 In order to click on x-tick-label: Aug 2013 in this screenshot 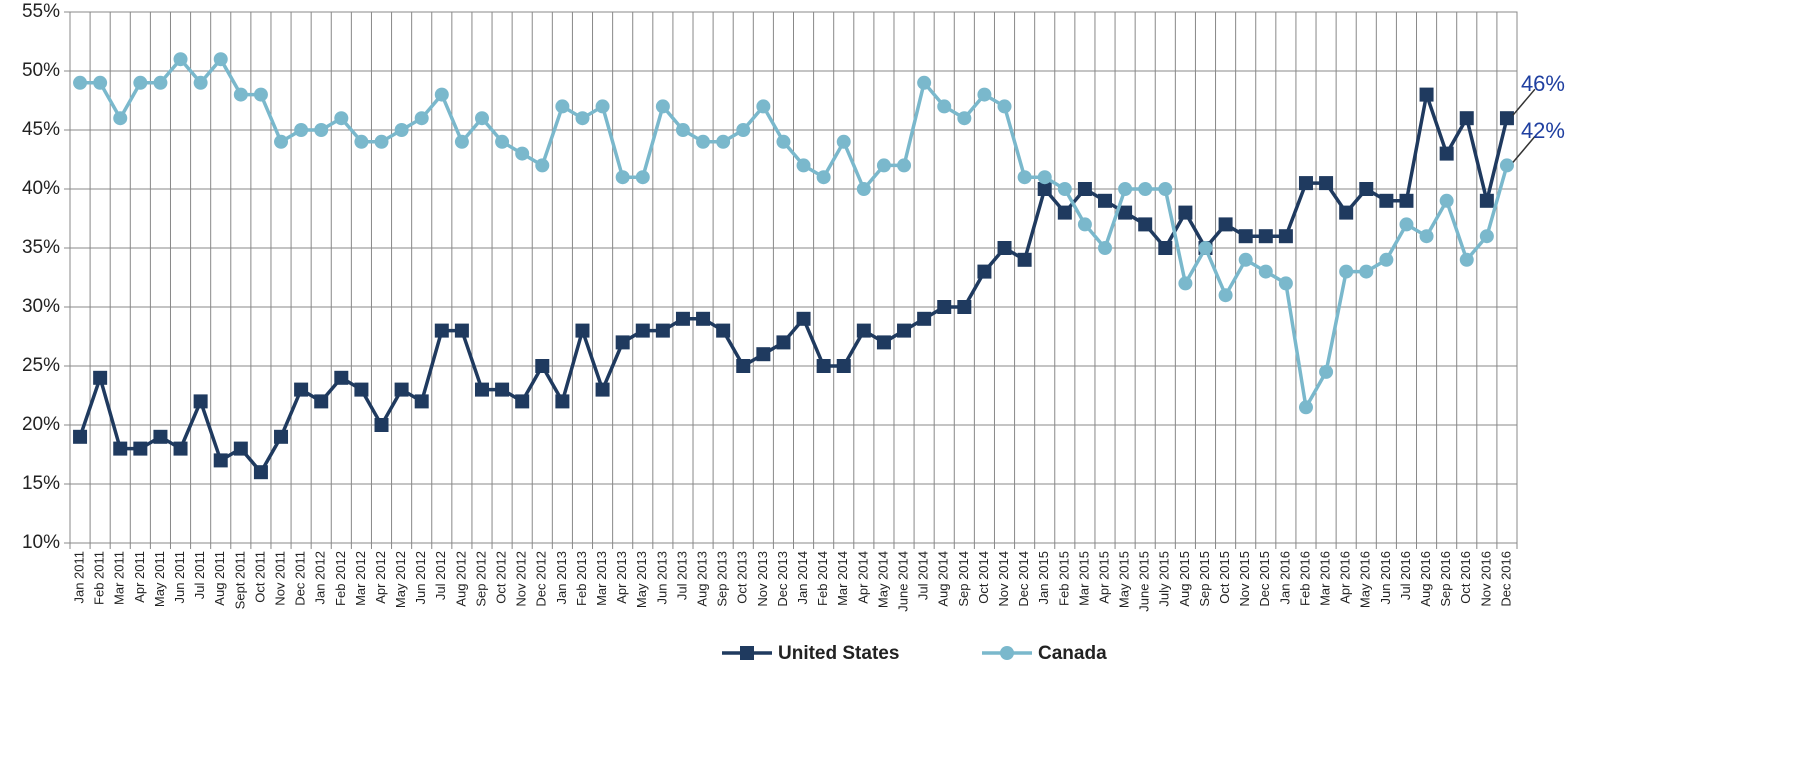, I will do `click(702, 579)`.